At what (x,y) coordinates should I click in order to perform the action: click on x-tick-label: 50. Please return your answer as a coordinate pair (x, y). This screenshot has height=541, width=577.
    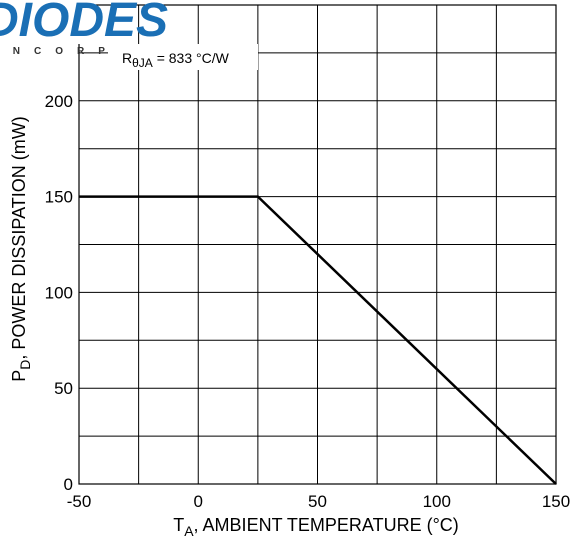
    Looking at the image, I should click on (317, 501).